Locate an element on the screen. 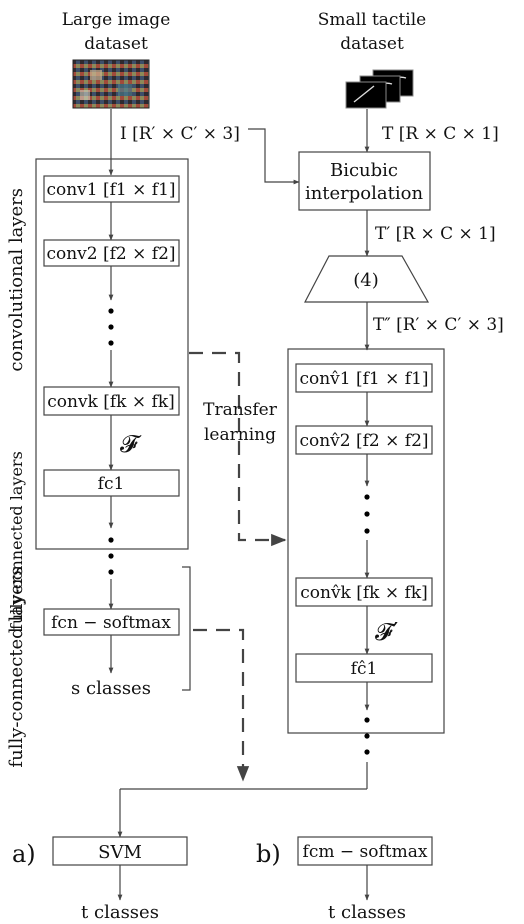 This screenshot has height=924, width=524. right-convk-label: conv̂k [fk × fk] is located at coordinates (364, 593).